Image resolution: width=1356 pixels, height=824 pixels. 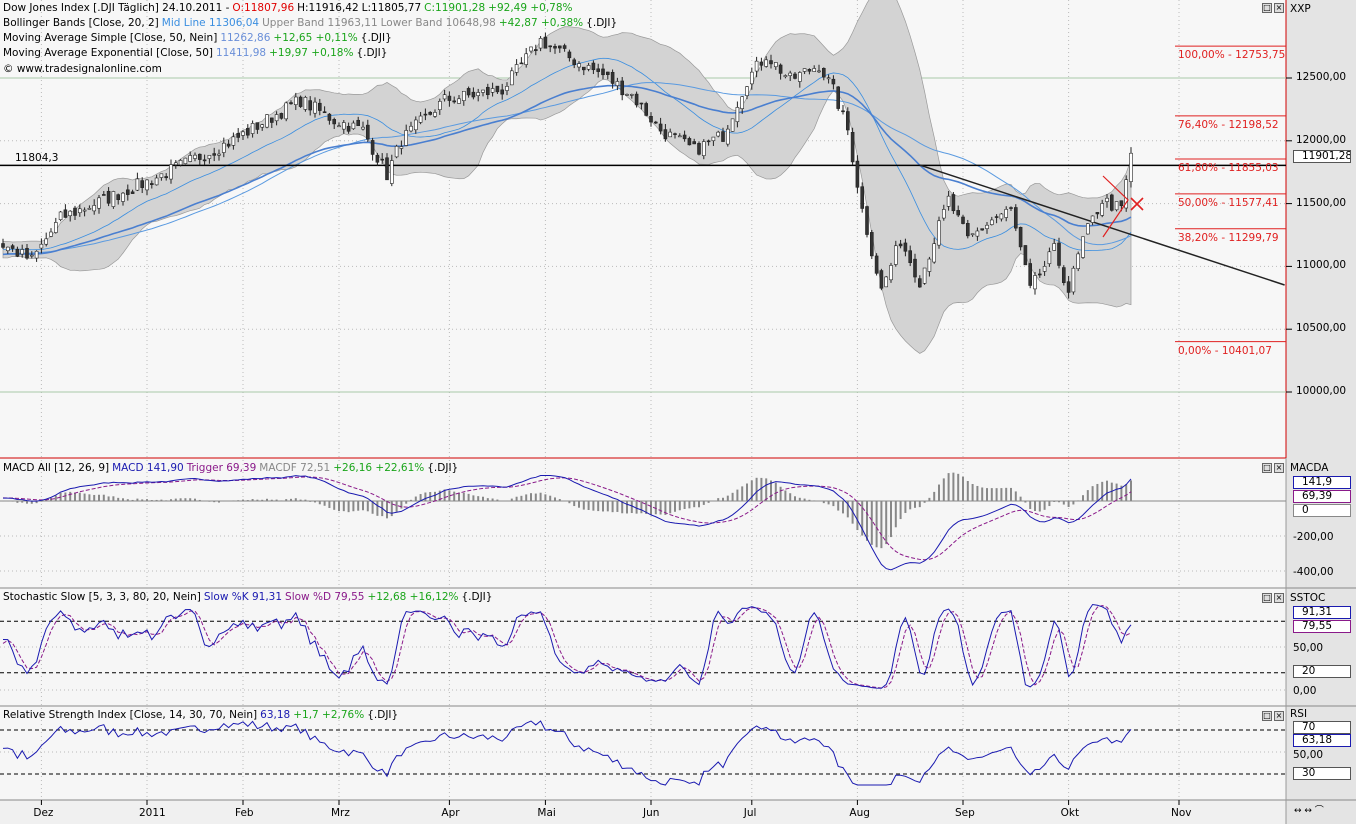 What do you see at coordinates (82, 69) in the screenshot?
I see `copyright: © www.tradesignalonline.com` at bounding box center [82, 69].